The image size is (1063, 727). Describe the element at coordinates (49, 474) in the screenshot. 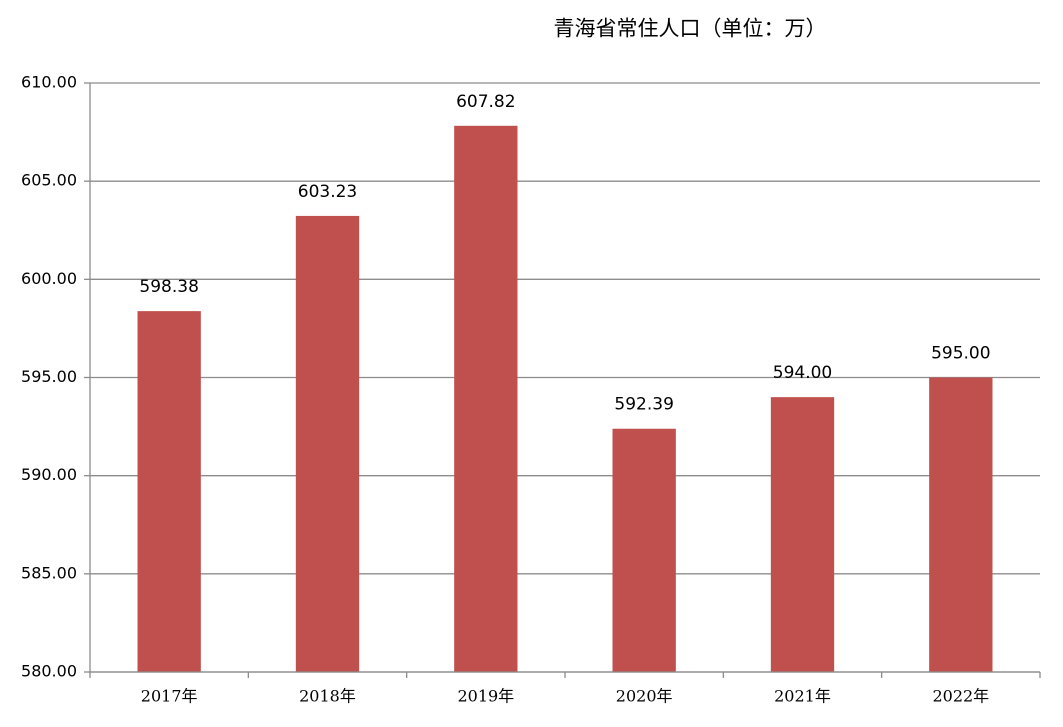

I see `y-tick-label: 590.00` at that location.